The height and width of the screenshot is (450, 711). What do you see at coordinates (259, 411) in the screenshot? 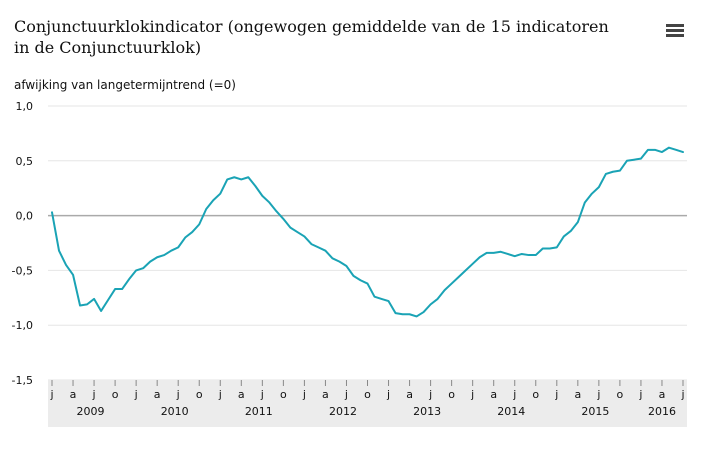
I see `year-label: 2011` at bounding box center [259, 411].